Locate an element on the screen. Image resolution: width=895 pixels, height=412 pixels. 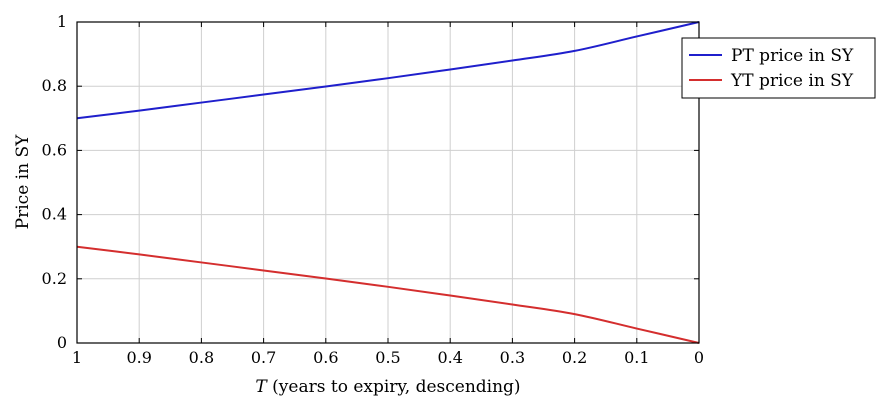
x-tick-label: 0.5 is located at coordinates (387, 357).